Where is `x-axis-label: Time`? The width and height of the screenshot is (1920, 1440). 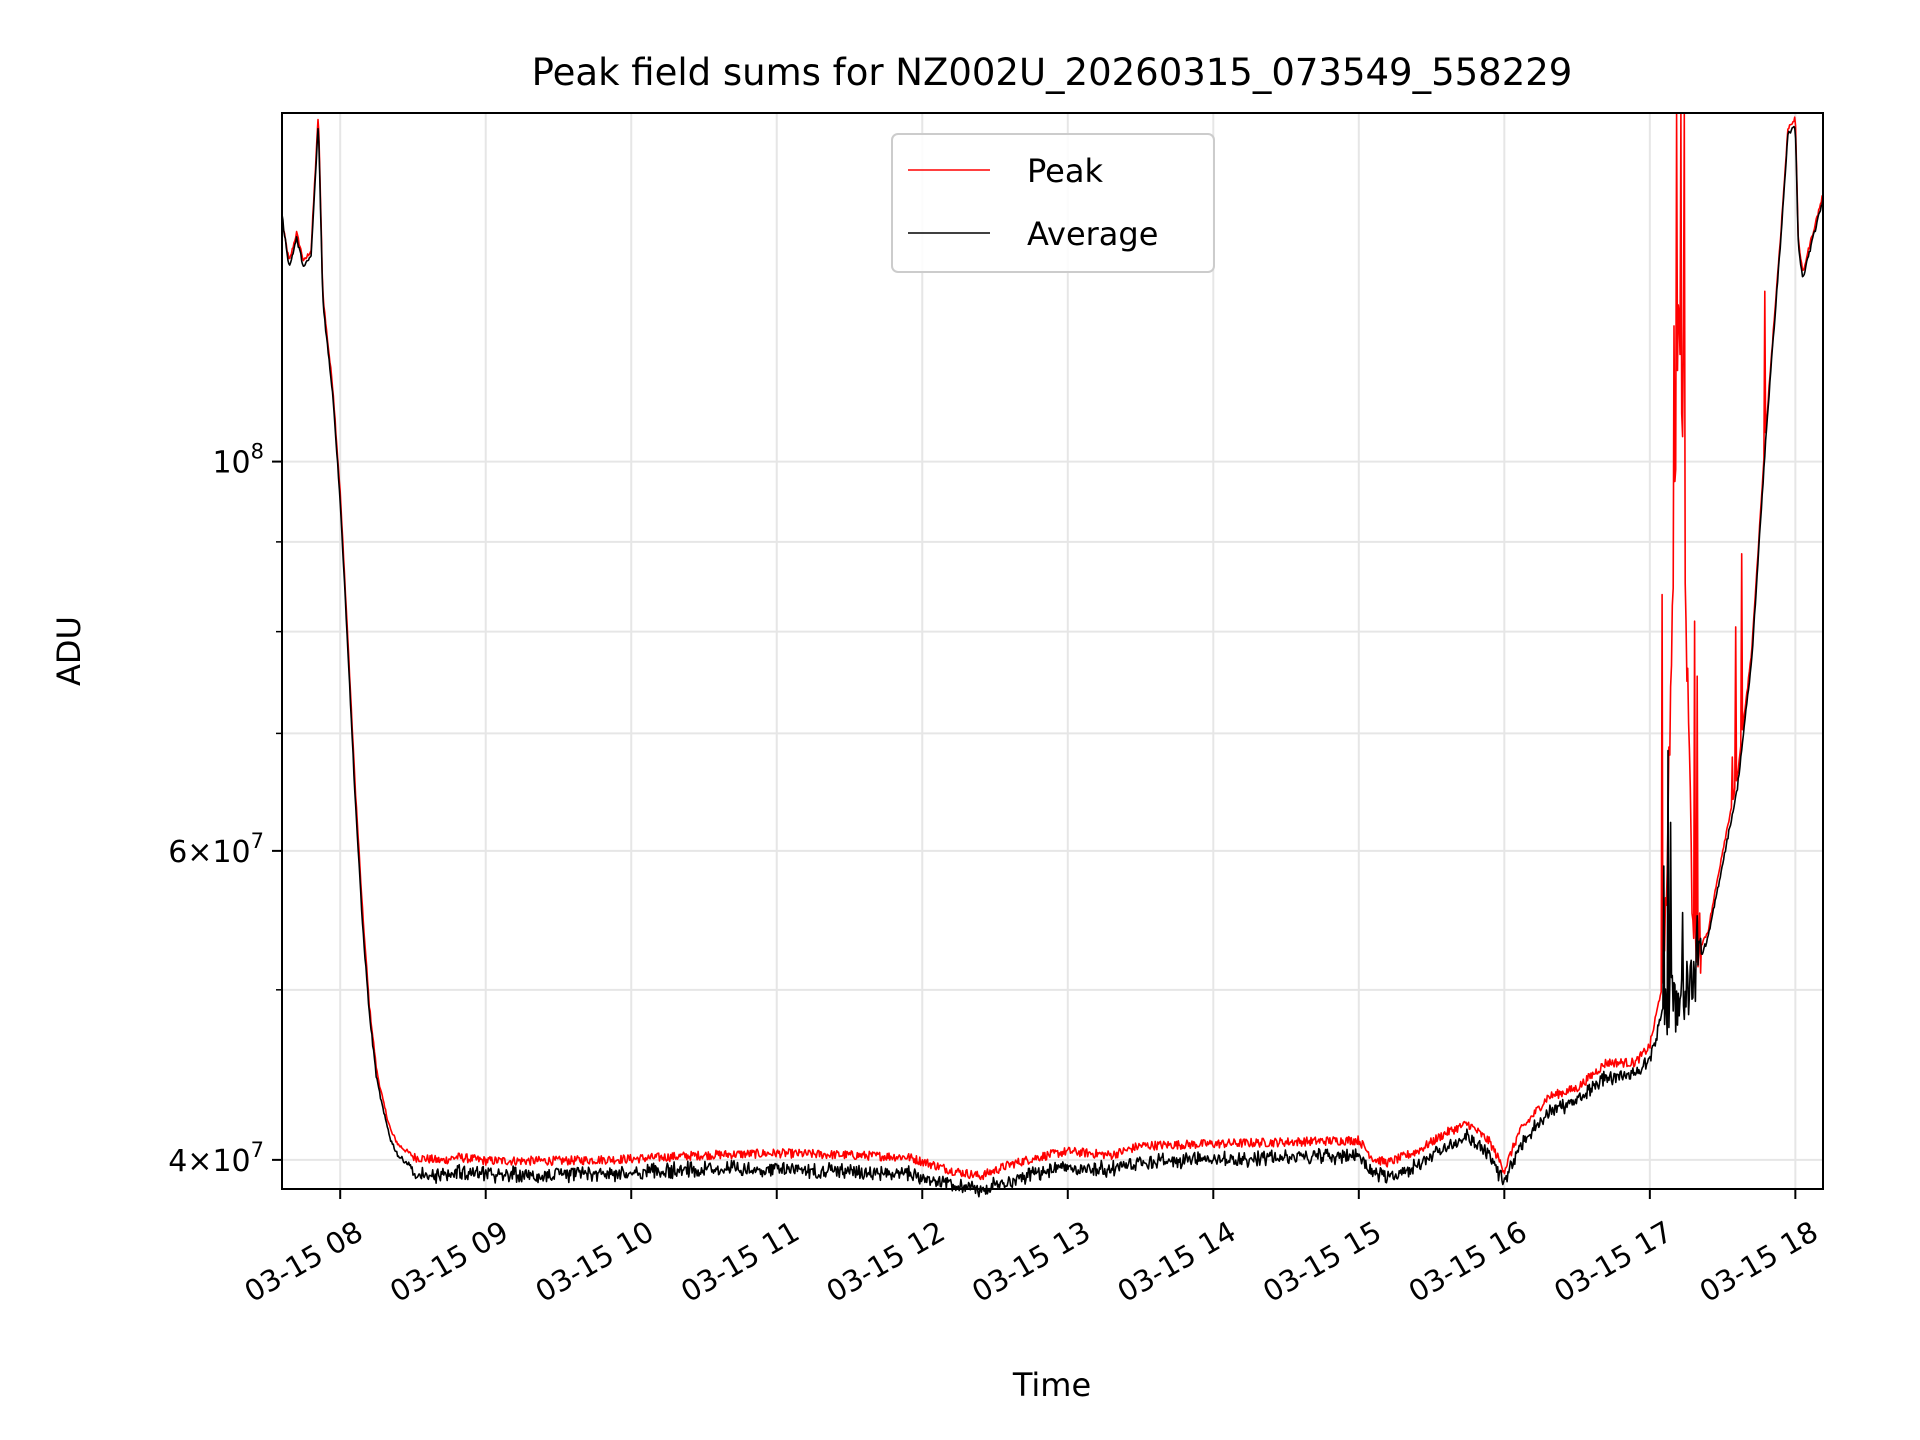 x-axis-label: Time is located at coordinates (1051, 1385).